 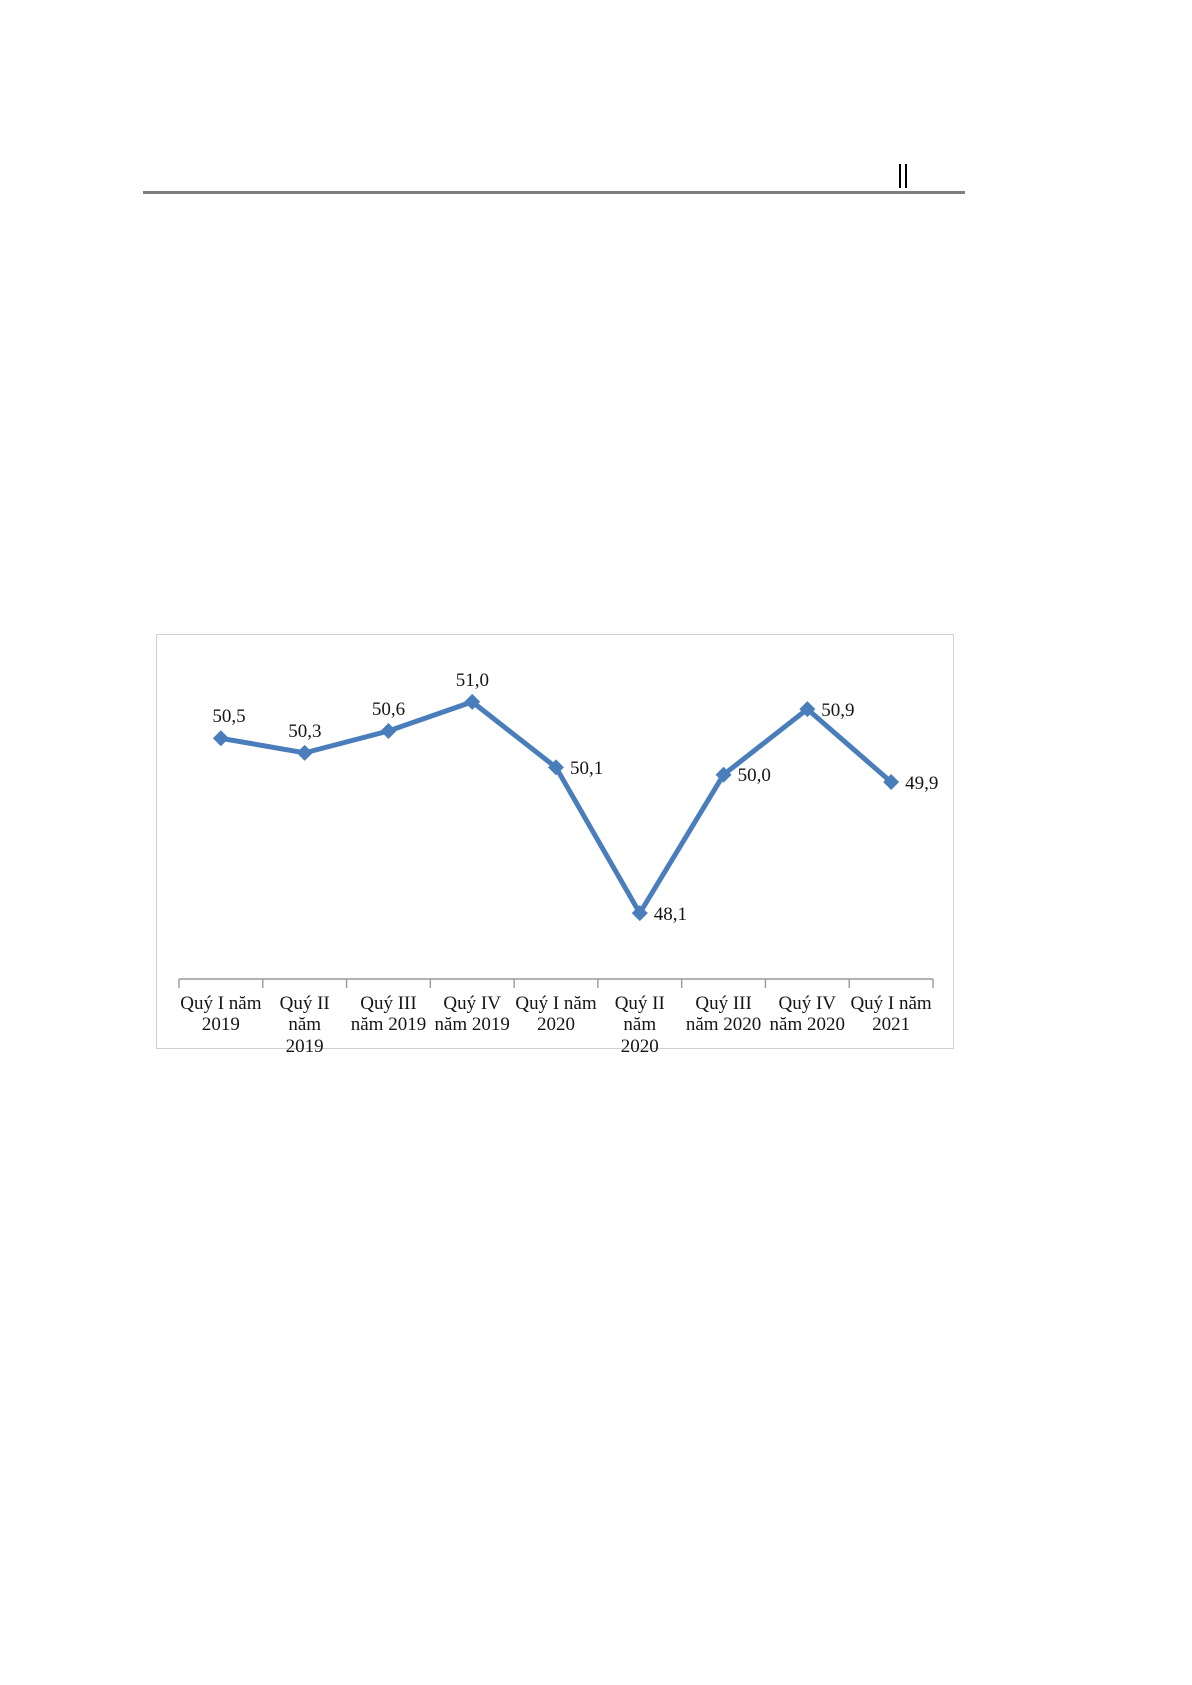 I want to click on chart-canvas, so click(x=556, y=840).